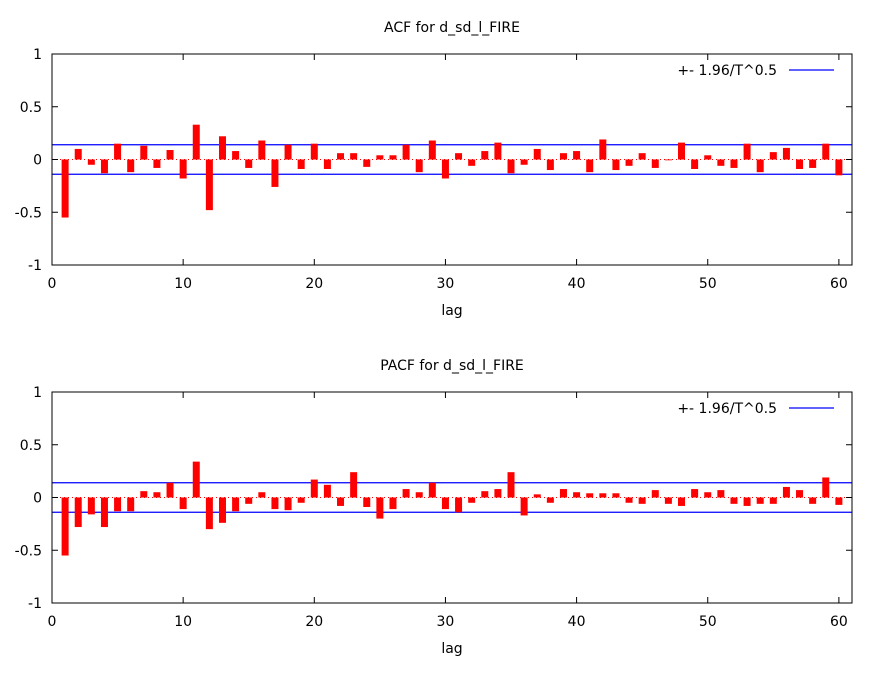  Describe the element at coordinates (35, 604) in the screenshot. I see `y-tick-label: -1` at that location.